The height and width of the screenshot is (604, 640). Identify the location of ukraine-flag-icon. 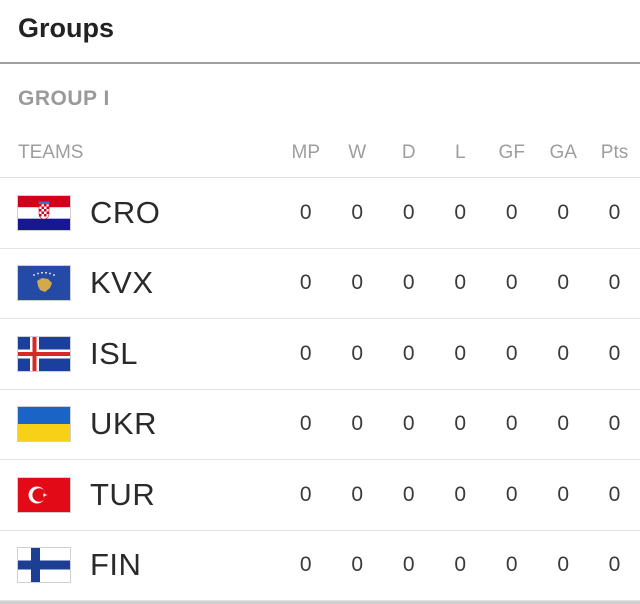
(44, 424).